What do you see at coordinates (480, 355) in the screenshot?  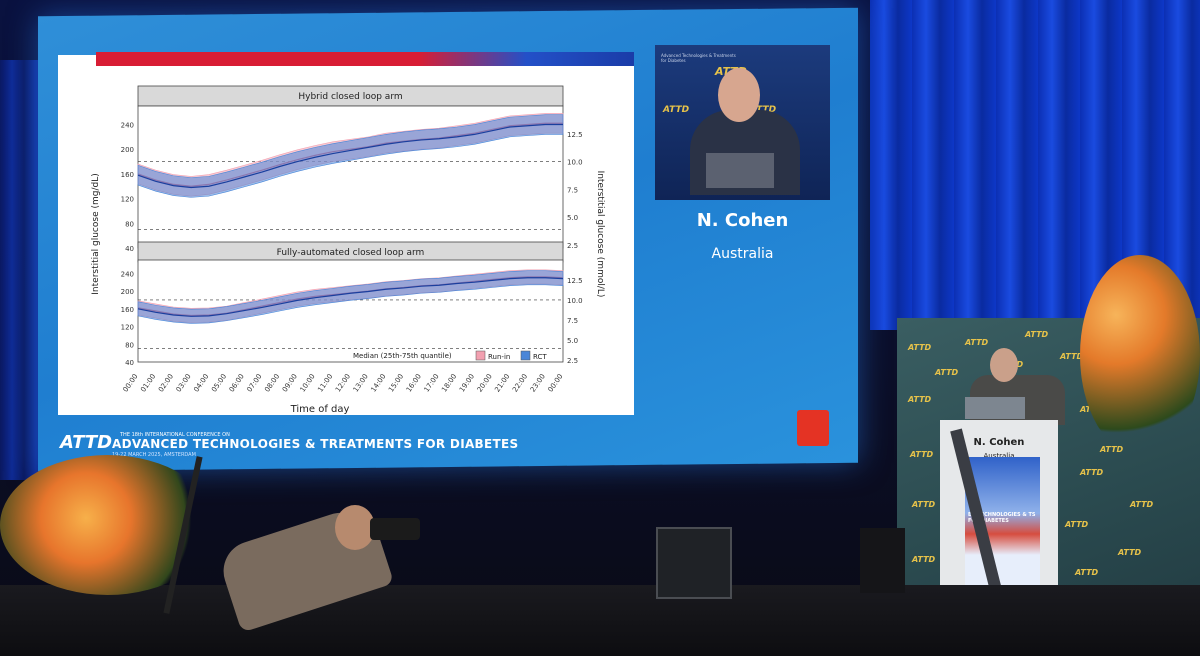 I see `legend-swatch-run-in` at bounding box center [480, 355].